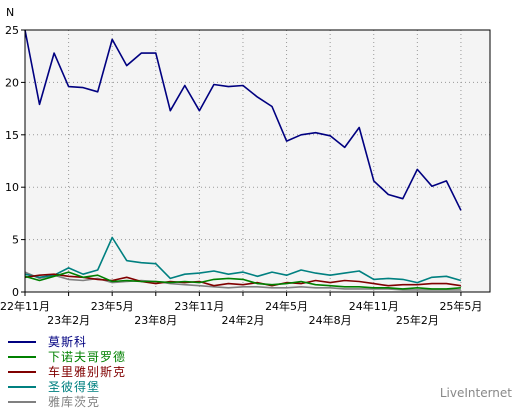 The width and height of the screenshot is (520, 410). I want to click on legend-item: 车里雅别斯克, so click(67, 371).